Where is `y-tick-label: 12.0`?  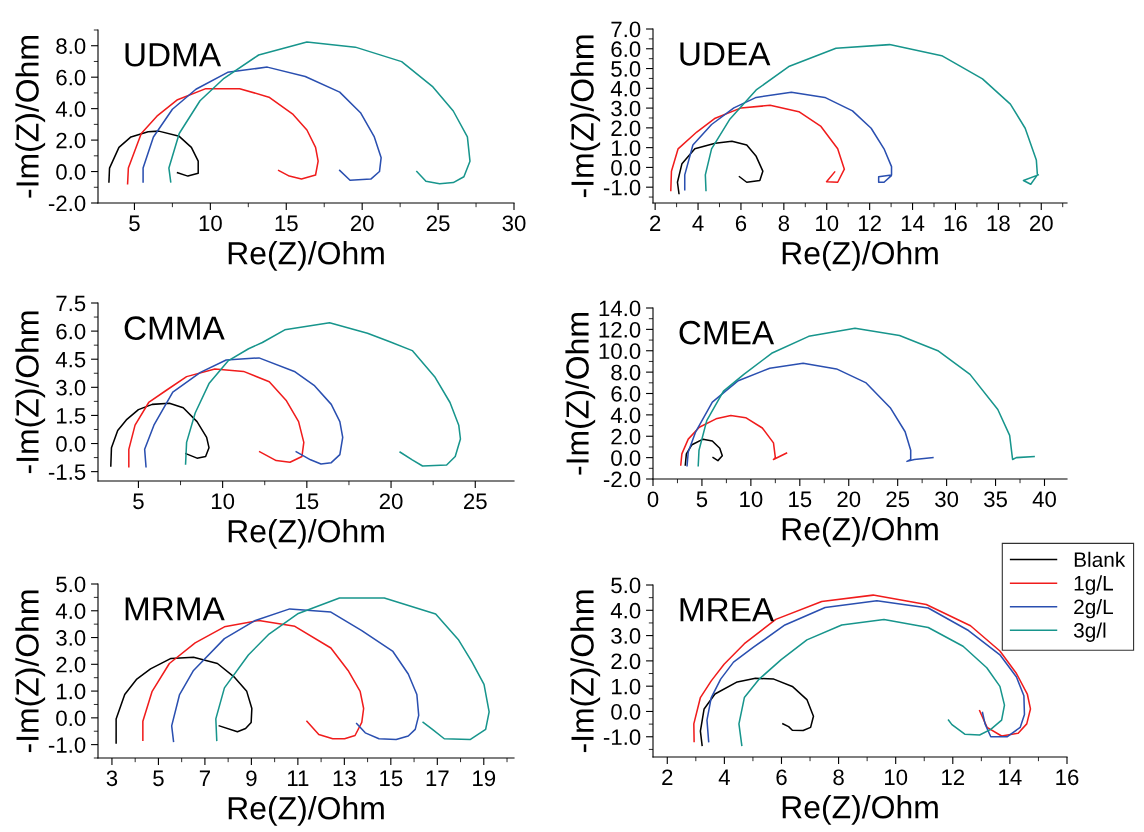
y-tick-label: 12.0 is located at coordinates (620, 329).